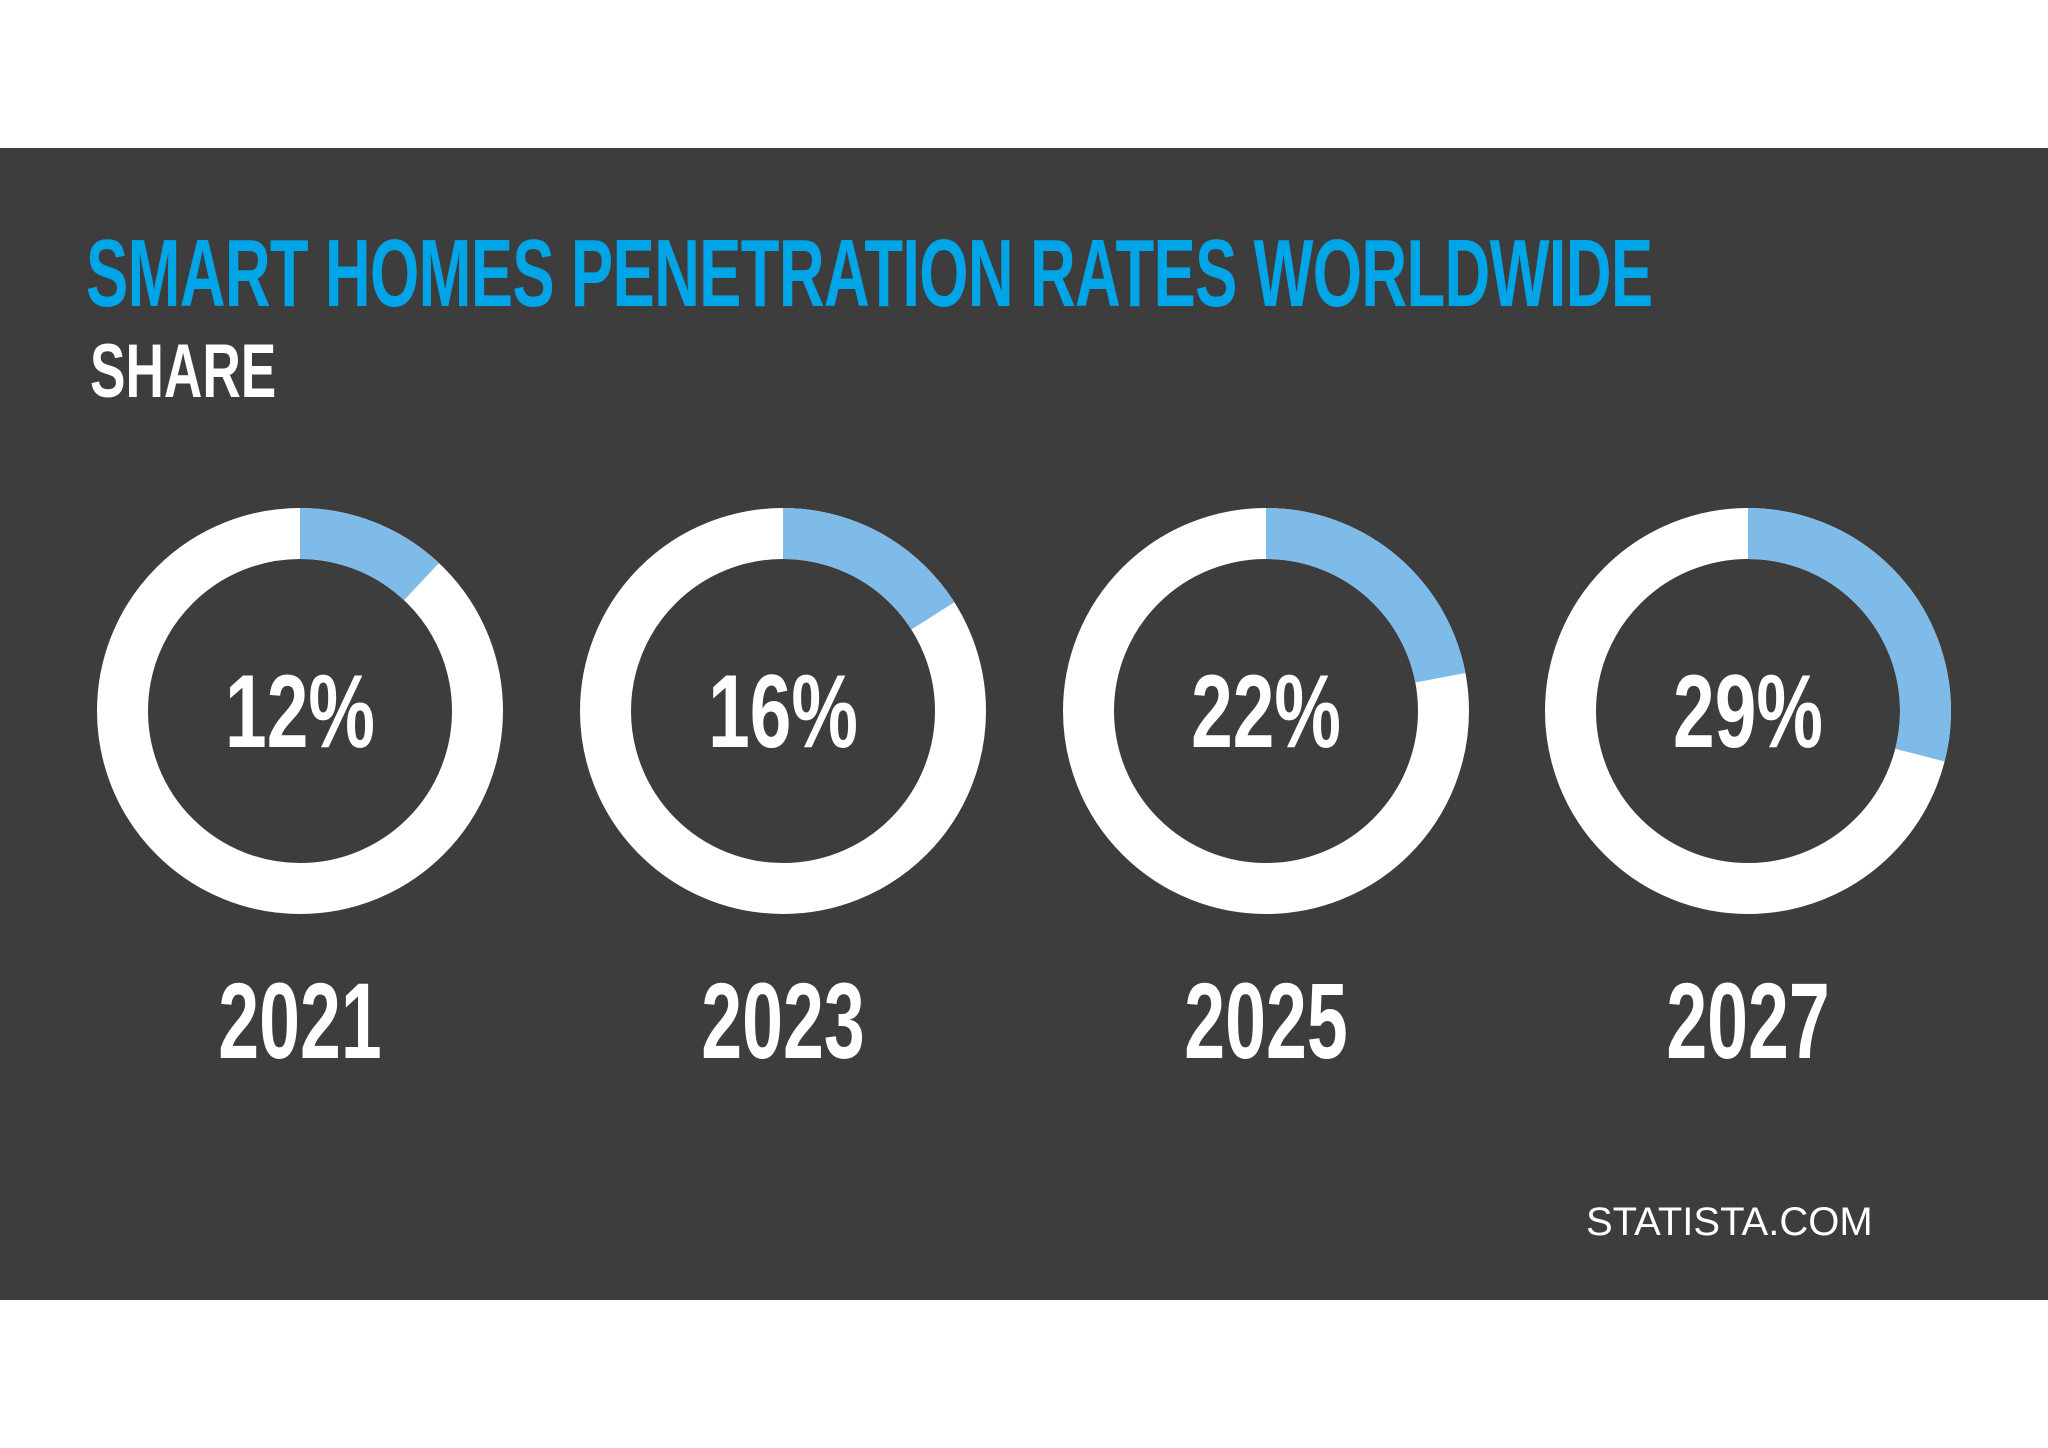 The image size is (2048, 1448). Describe the element at coordinates (183, 371) in the screenshot. I see `chart-subtitle: SHARE` at that location.